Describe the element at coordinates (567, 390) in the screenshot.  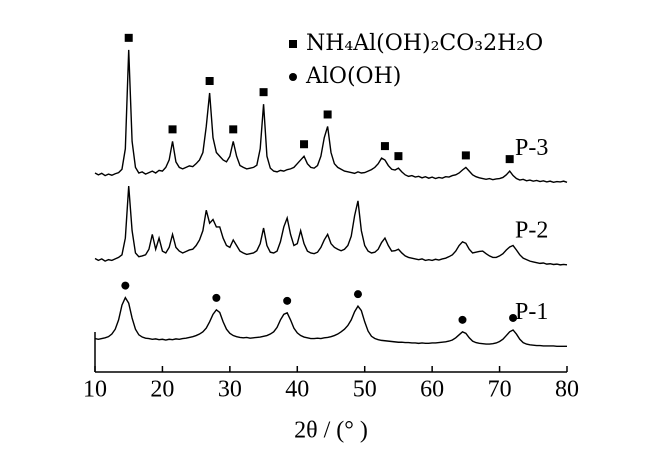
I see `x-tick-label: 80` at that location.